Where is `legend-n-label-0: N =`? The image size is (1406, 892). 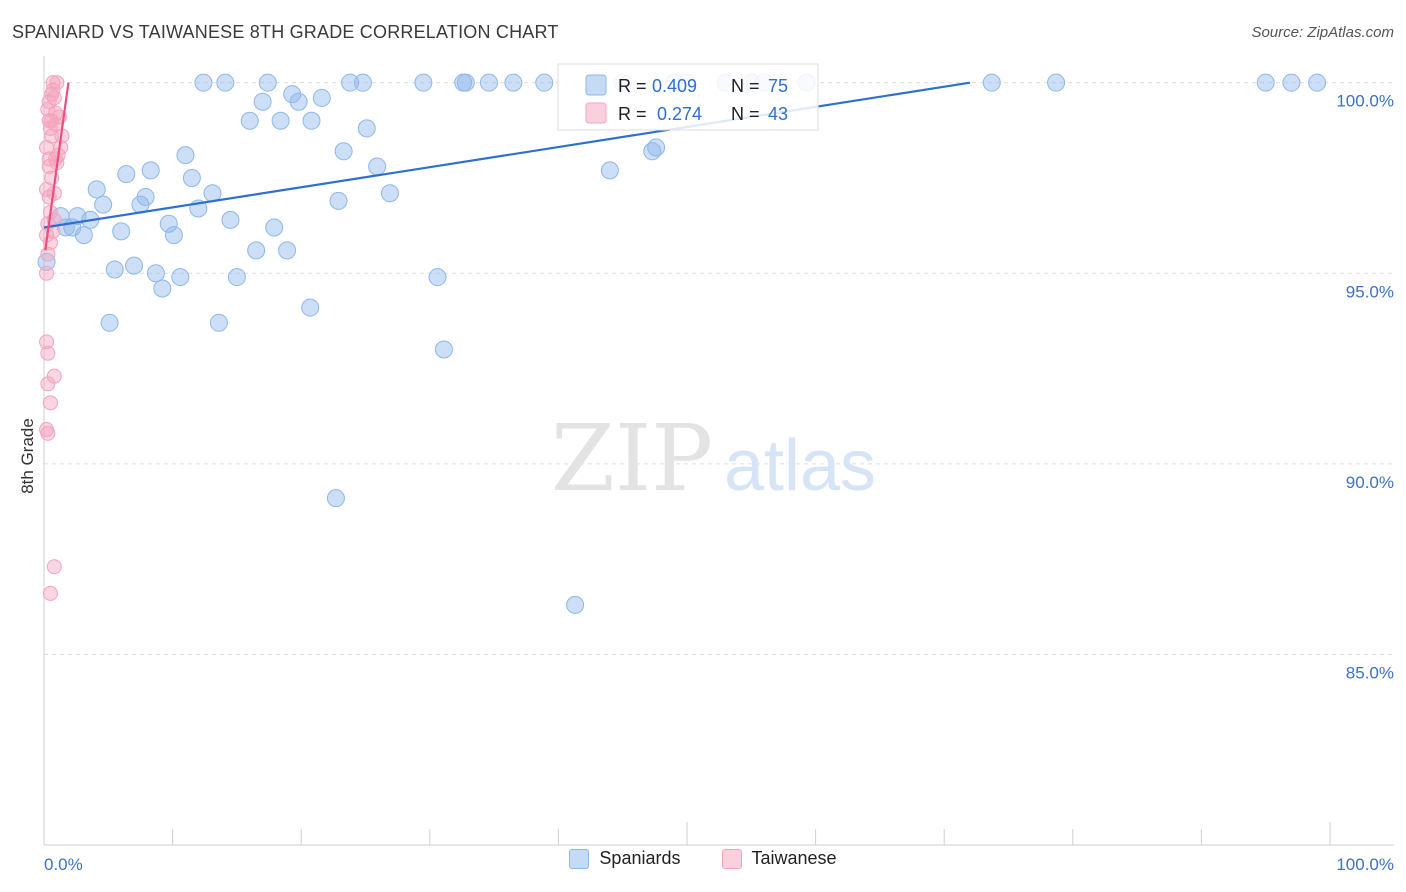
legend-n-label-0: N = is located at coordinates (745, 86).